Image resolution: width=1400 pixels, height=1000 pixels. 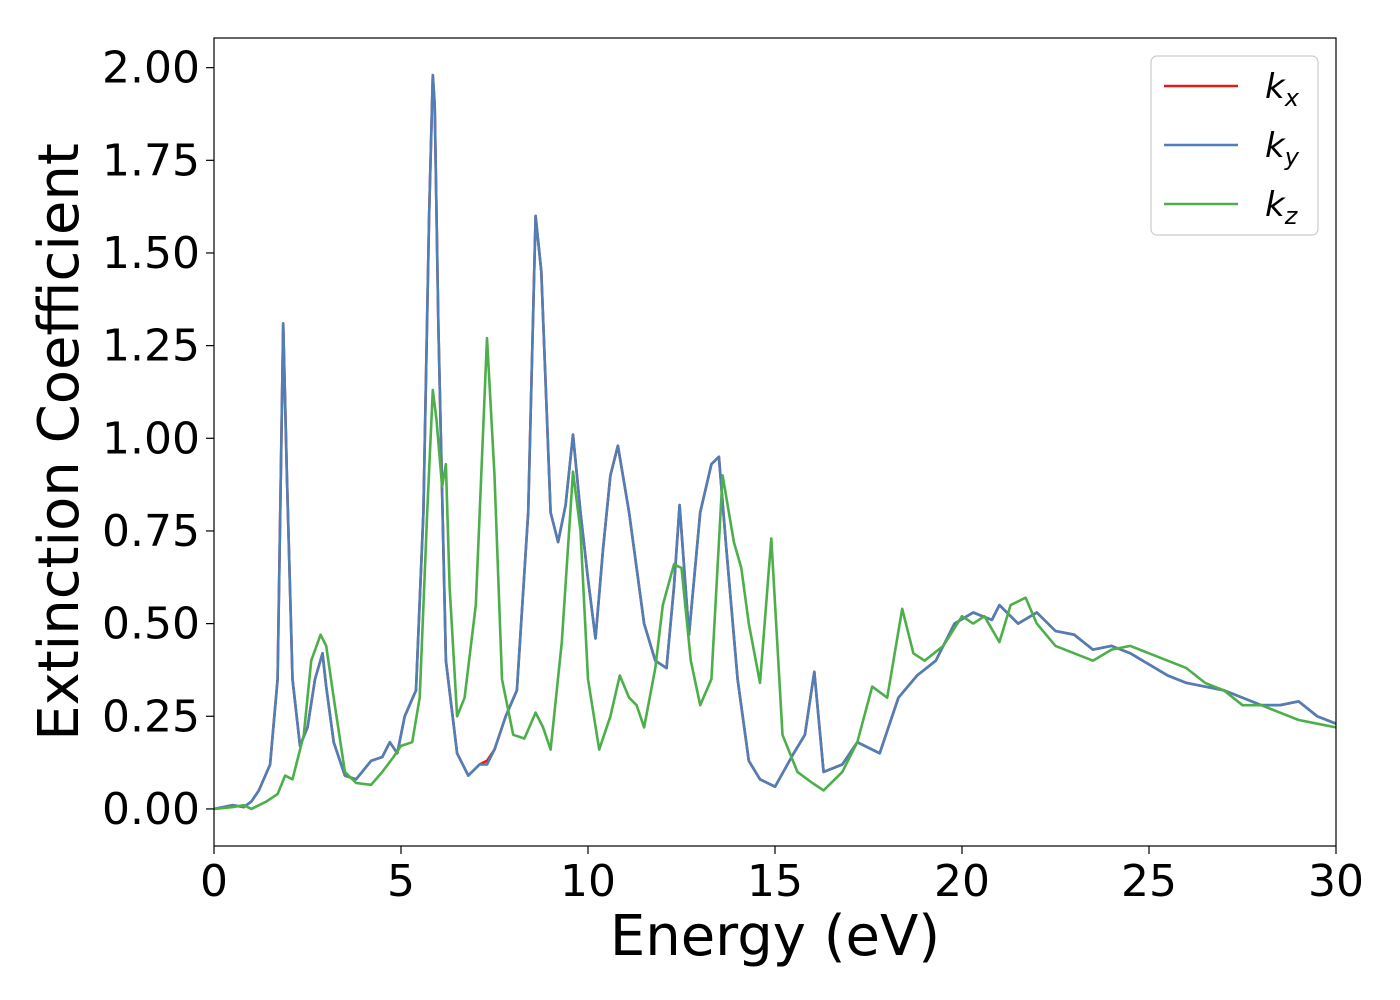 What do you see at coordinates (151, 68) in the screenshot?
I see `y-tick-label: 2.00` at bounding box center [151, 68].